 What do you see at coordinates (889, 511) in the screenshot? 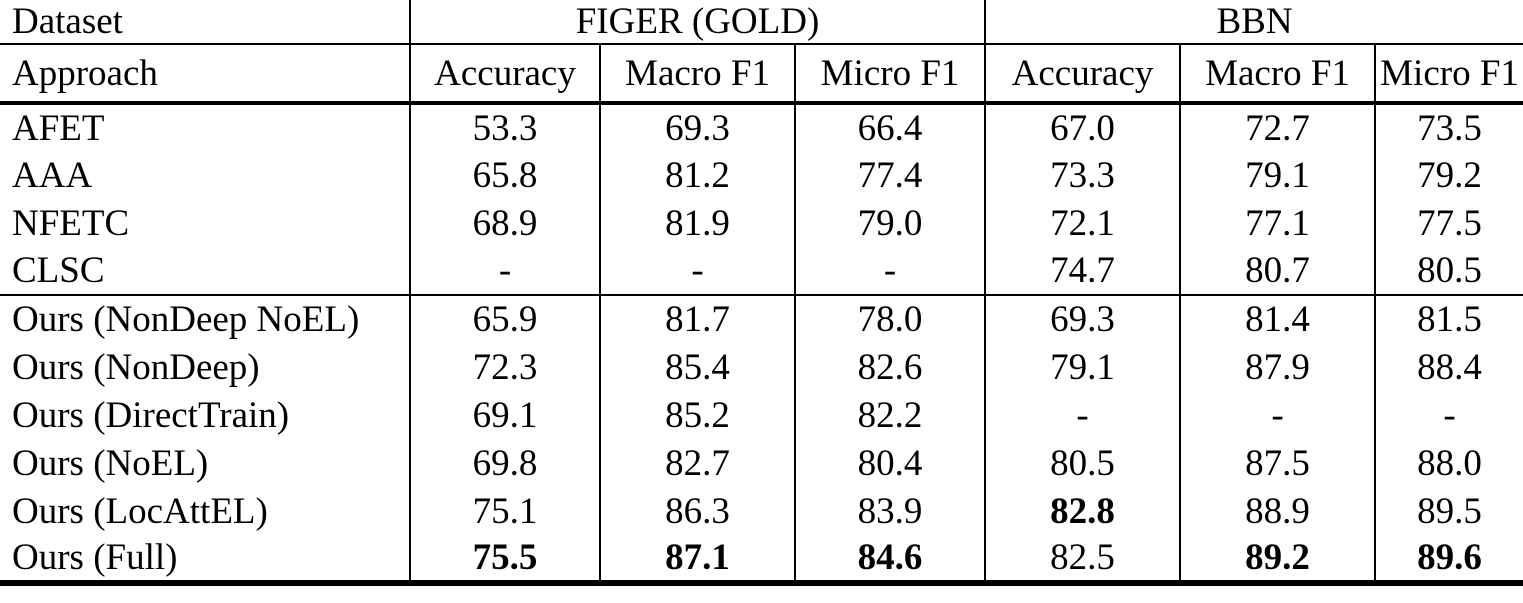
I see `value-cell: 83.9` at bounding box center [889, 511].